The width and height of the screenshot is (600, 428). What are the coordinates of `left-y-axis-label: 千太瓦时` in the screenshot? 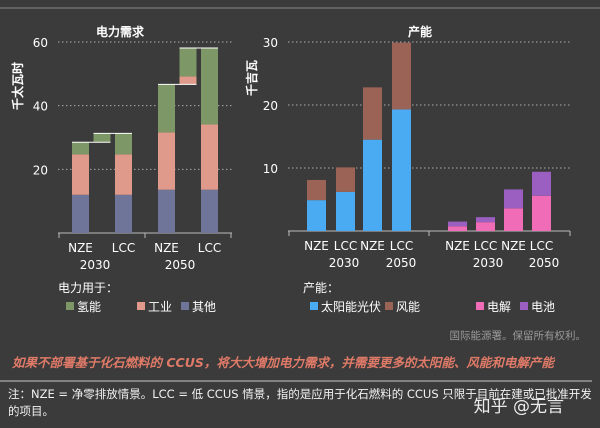 It's located at (17, 86).